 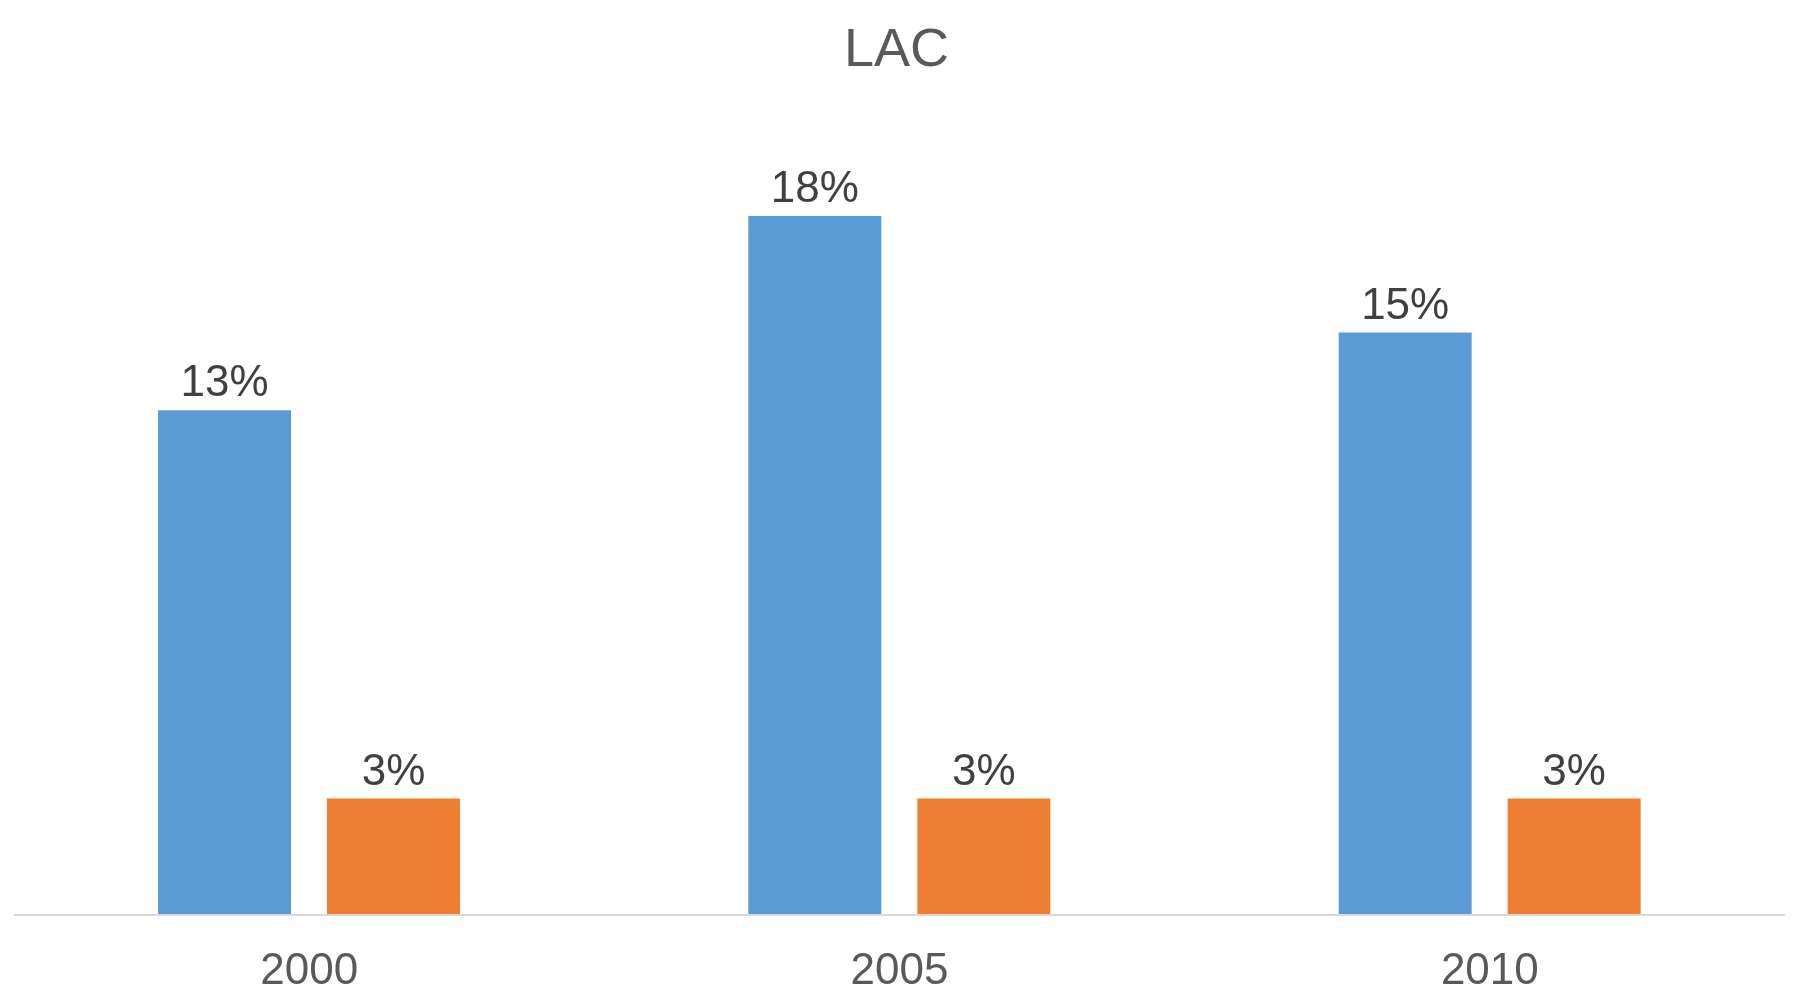 I want to click on x-tick-label: 2000, so click(x=309, y=969).